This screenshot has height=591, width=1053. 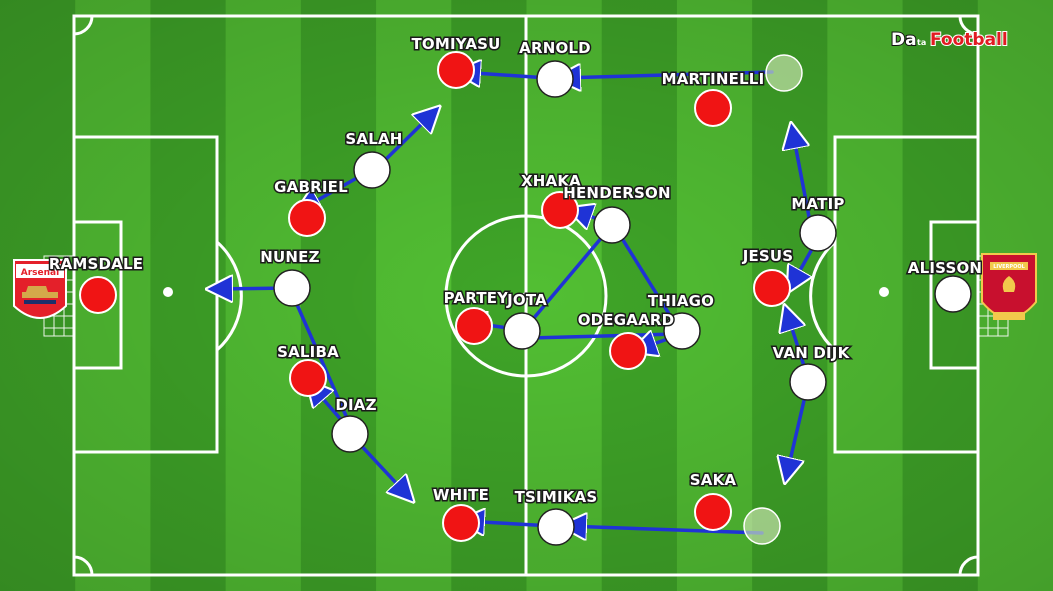 What do you see at coordinates (555, 79) in the screenshot?
I see `player-marker-arnold` at bounding box center [555, 79].